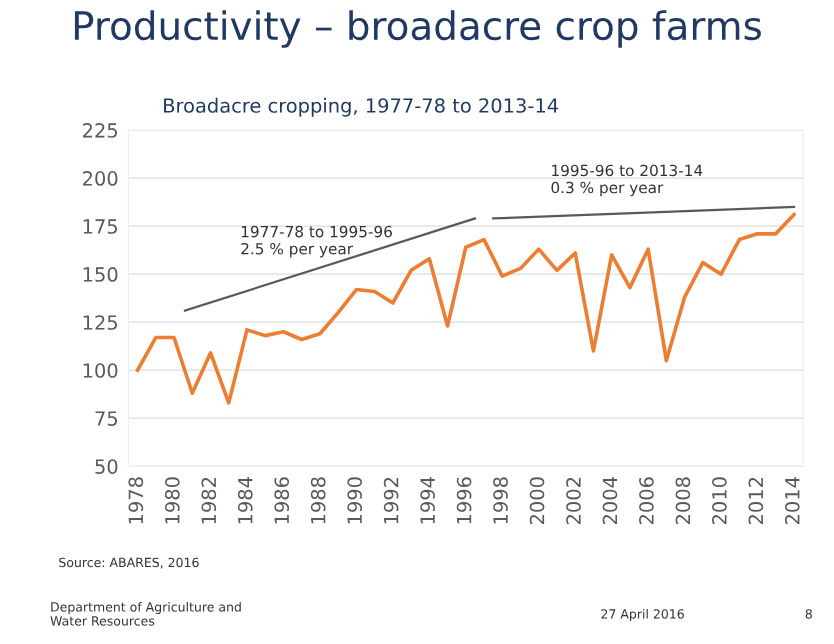 This screenshot has width=834, height=644. What do you see at coordinates (318, 500) in the screenshot?
I see `x-tick-label: 1988` at bounding box center [318, 500].